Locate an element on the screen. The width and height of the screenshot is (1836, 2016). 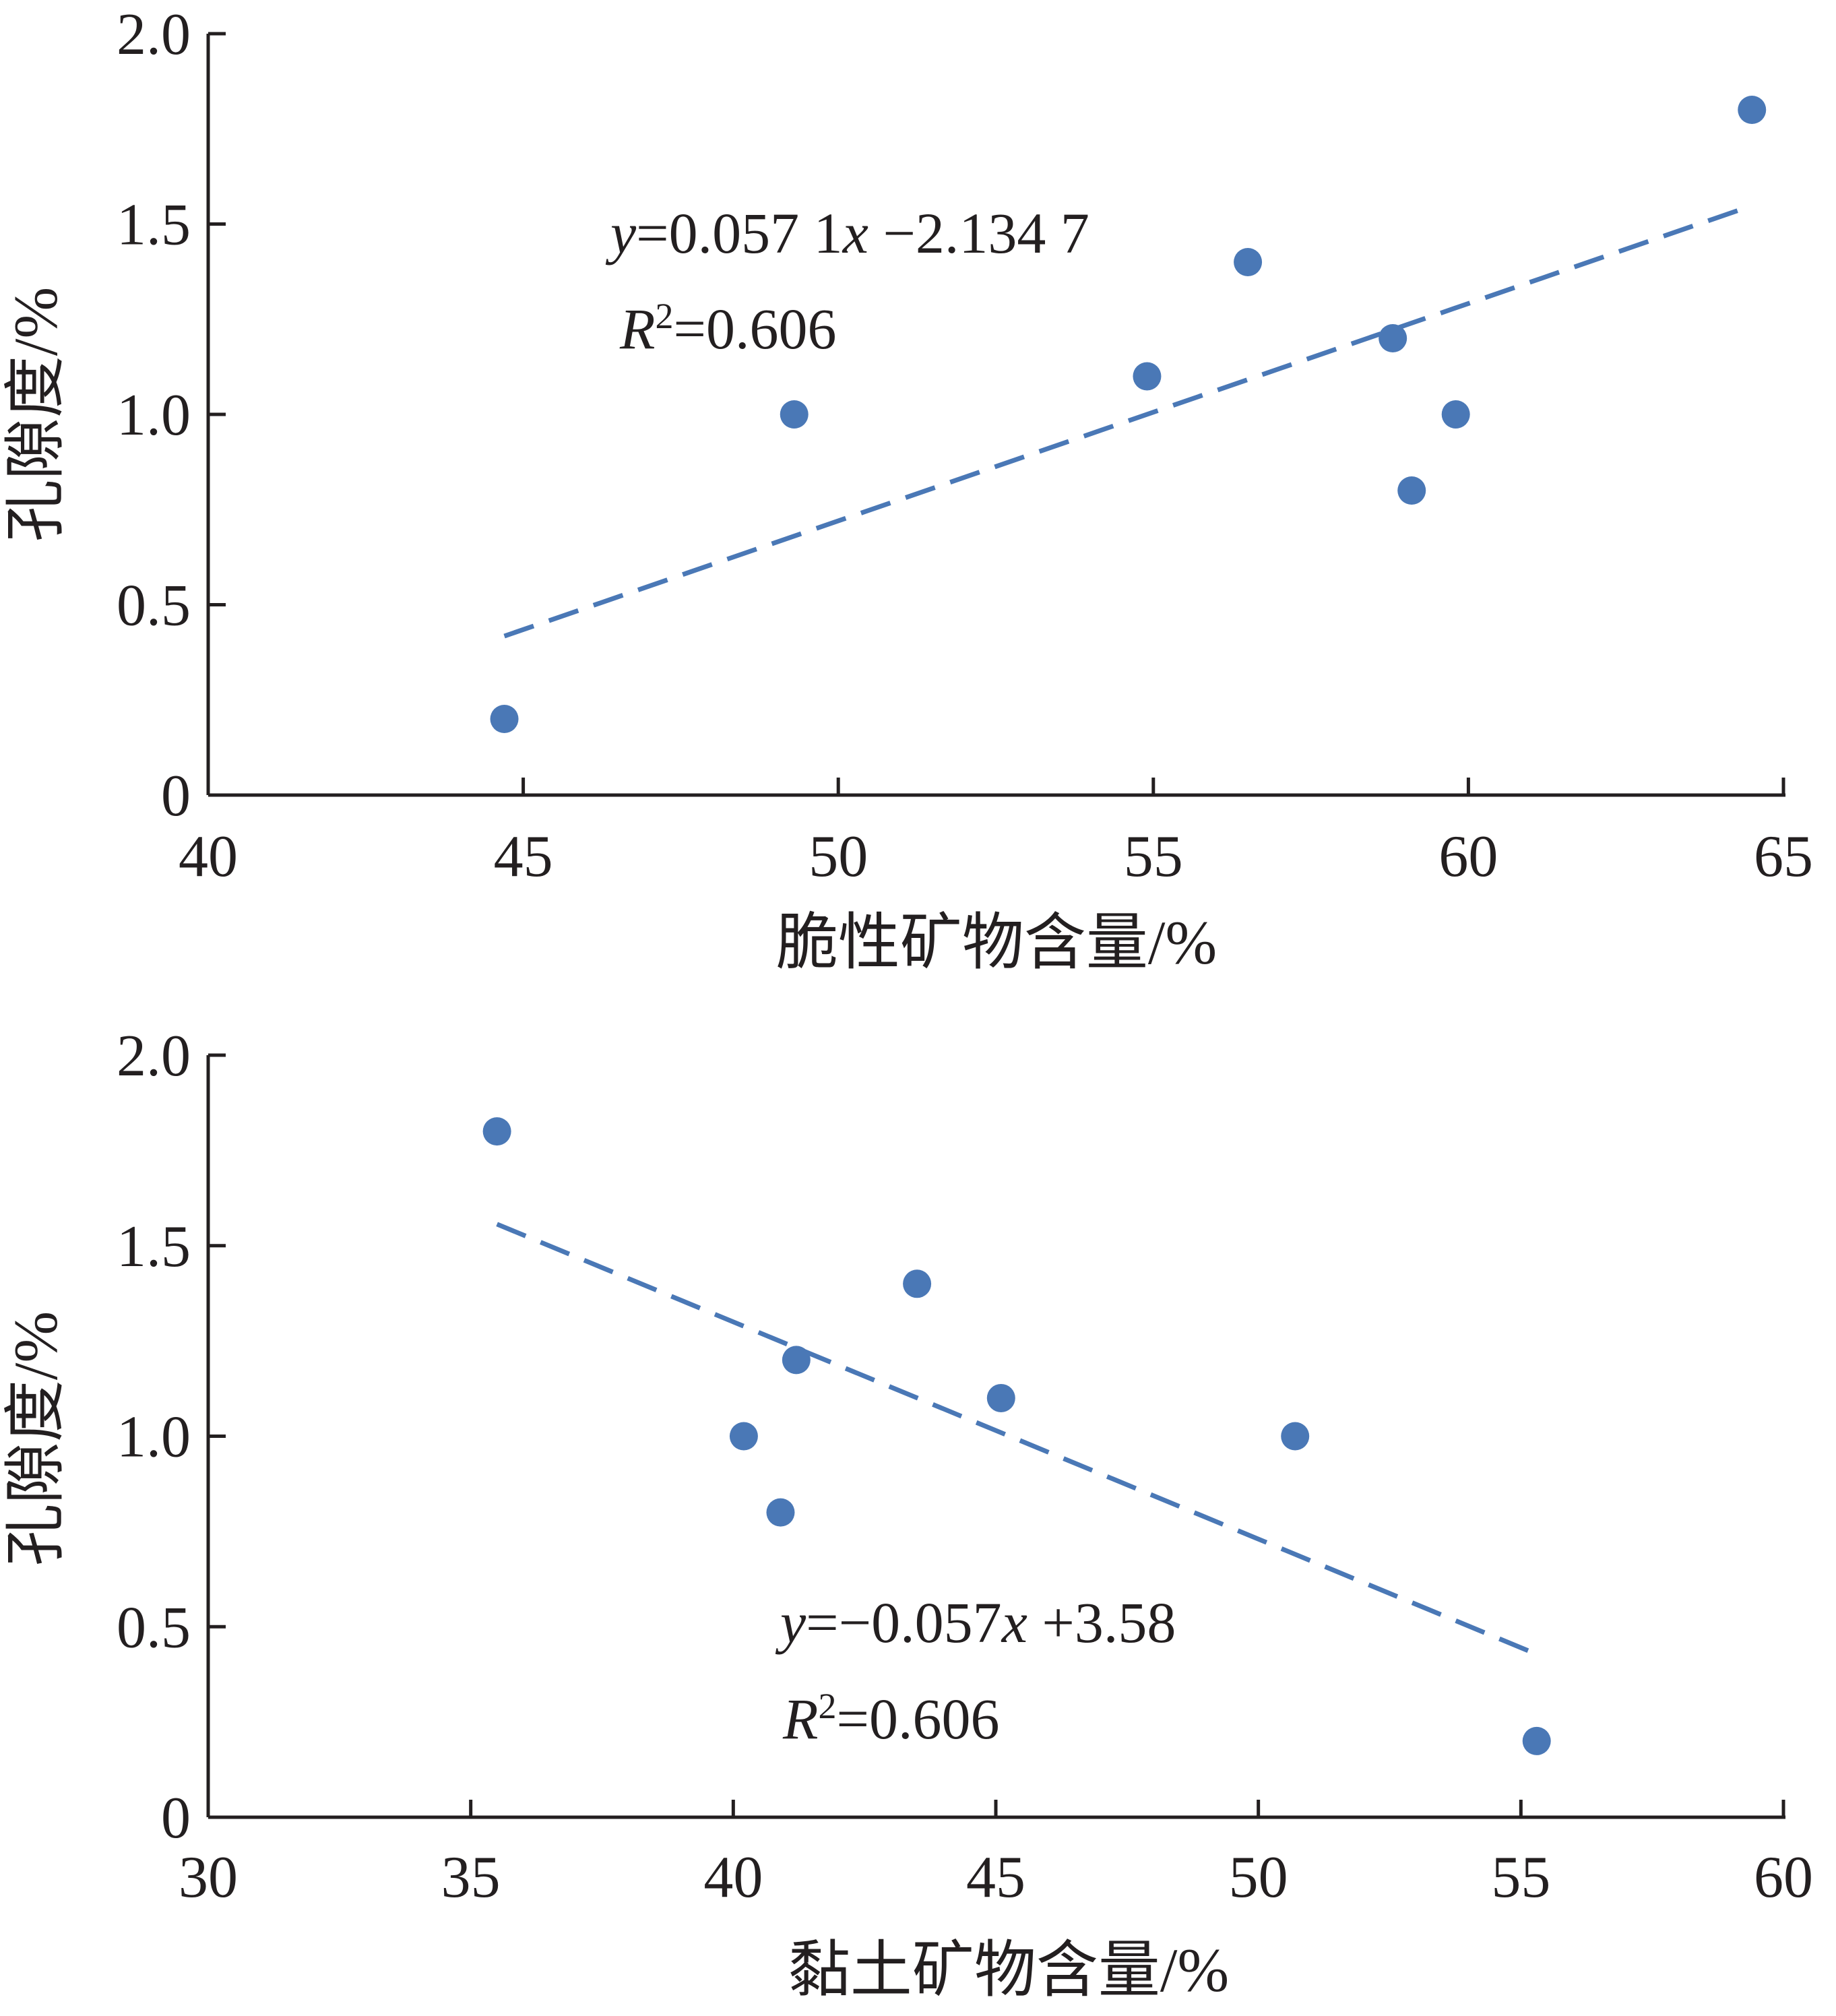
chart1-r2-sup: 2 is located at coordinates (665, 316).